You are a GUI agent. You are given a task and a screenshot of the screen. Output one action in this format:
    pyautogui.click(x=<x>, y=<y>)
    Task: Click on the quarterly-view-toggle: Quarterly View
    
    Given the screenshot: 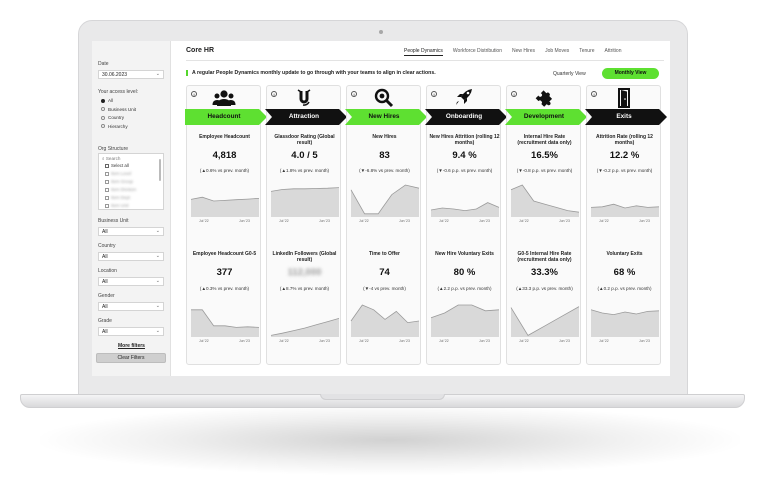 What is the action you would take?
    pyautogui.click(x=569, y=74)
    